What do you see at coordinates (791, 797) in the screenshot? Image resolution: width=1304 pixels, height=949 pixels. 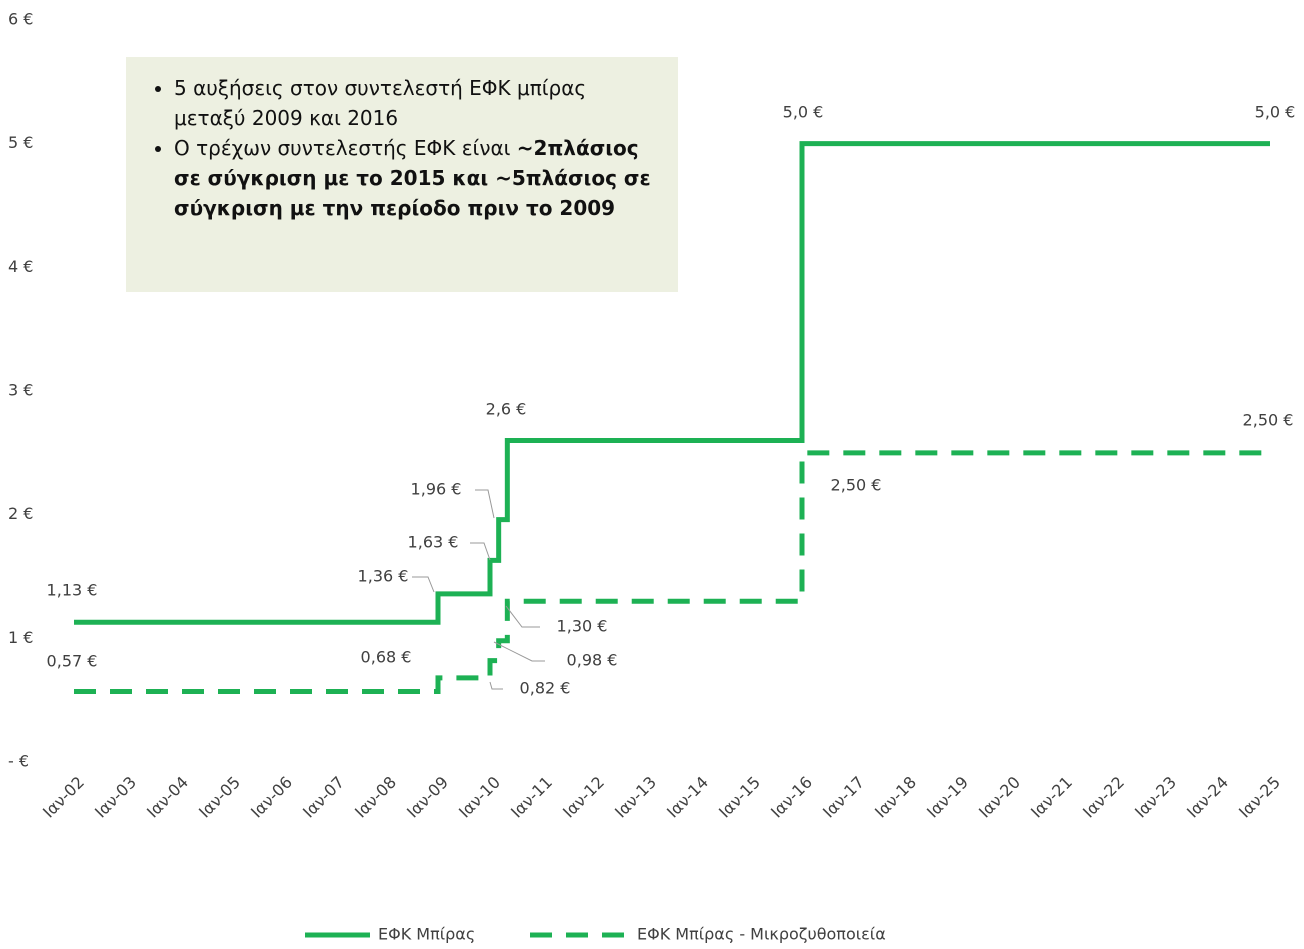 I see `x-tick-label: Ιαν-16` at bounding box center [791, 797].